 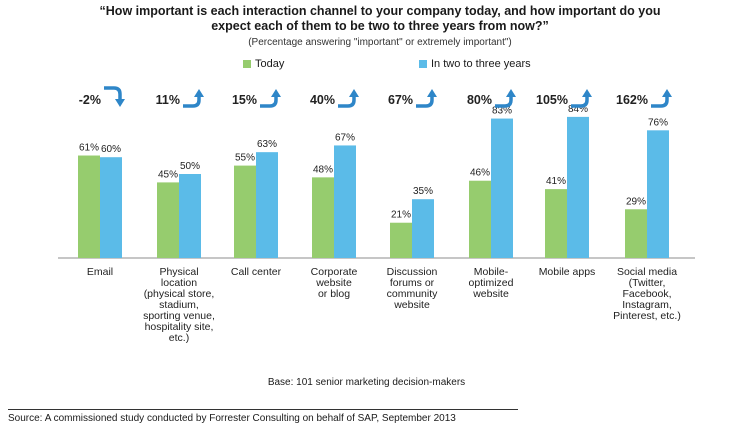 I want to click on data-label-future-1: 50%, so click(x=190, y=166).